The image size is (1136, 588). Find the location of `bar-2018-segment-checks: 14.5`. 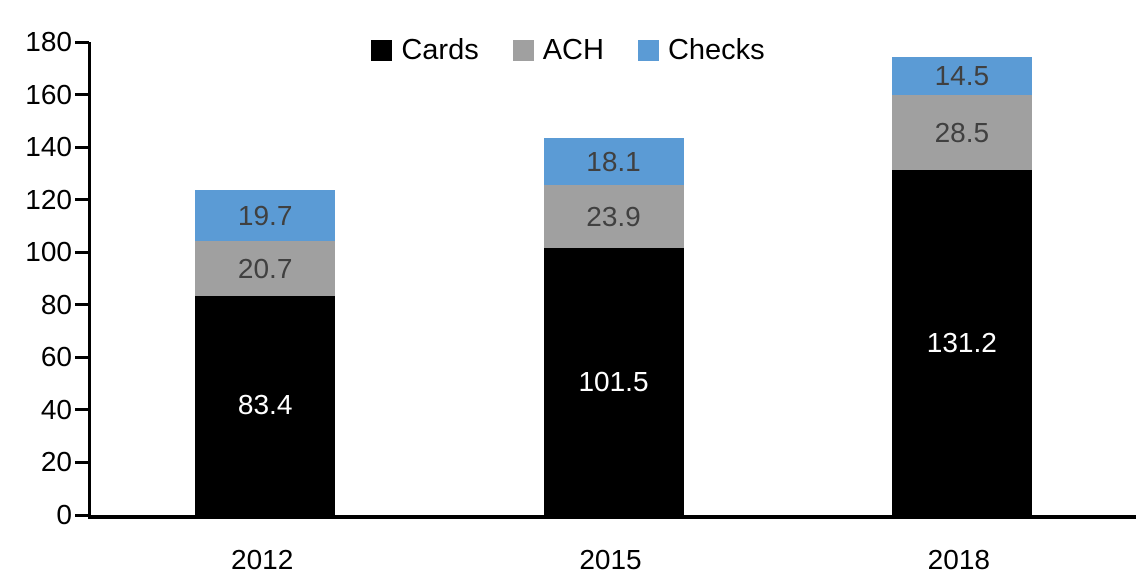

bar-2018-segment-checks: 14.5 is located at coordinates (961, 76).